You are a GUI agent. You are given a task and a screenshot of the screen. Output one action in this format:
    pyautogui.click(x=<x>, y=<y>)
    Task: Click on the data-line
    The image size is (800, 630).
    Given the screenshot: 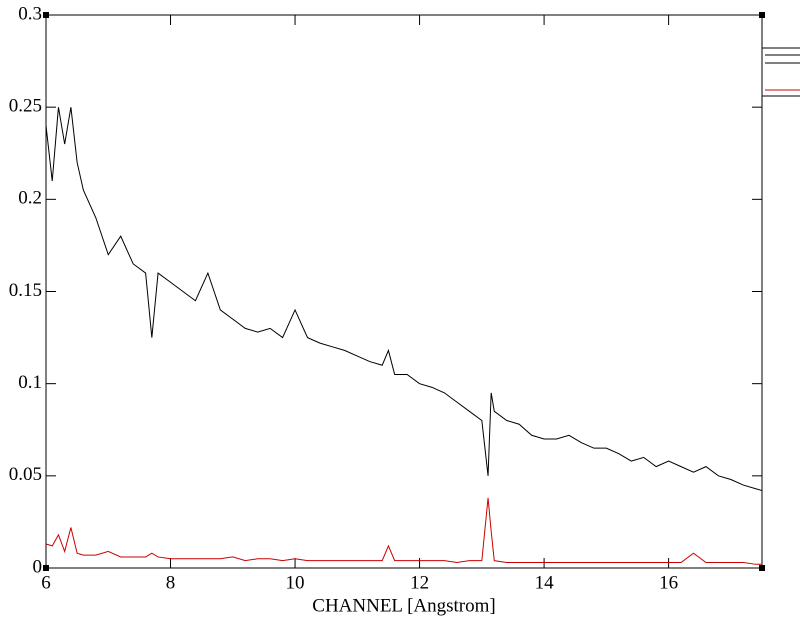 What is the action you would take?
    pyautogui.click(x=403, y=531)
    